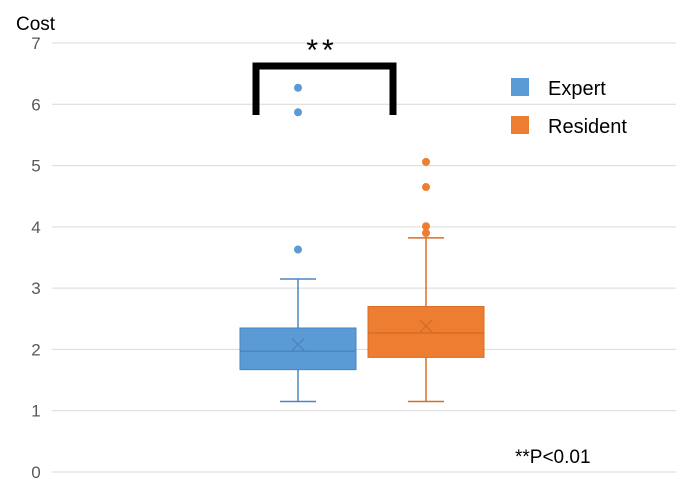 This screenshot has width=685, height=503. Describe the element at coordinates (35, 349) in the screenshot. I see `y-tick-label: 2` at that location.